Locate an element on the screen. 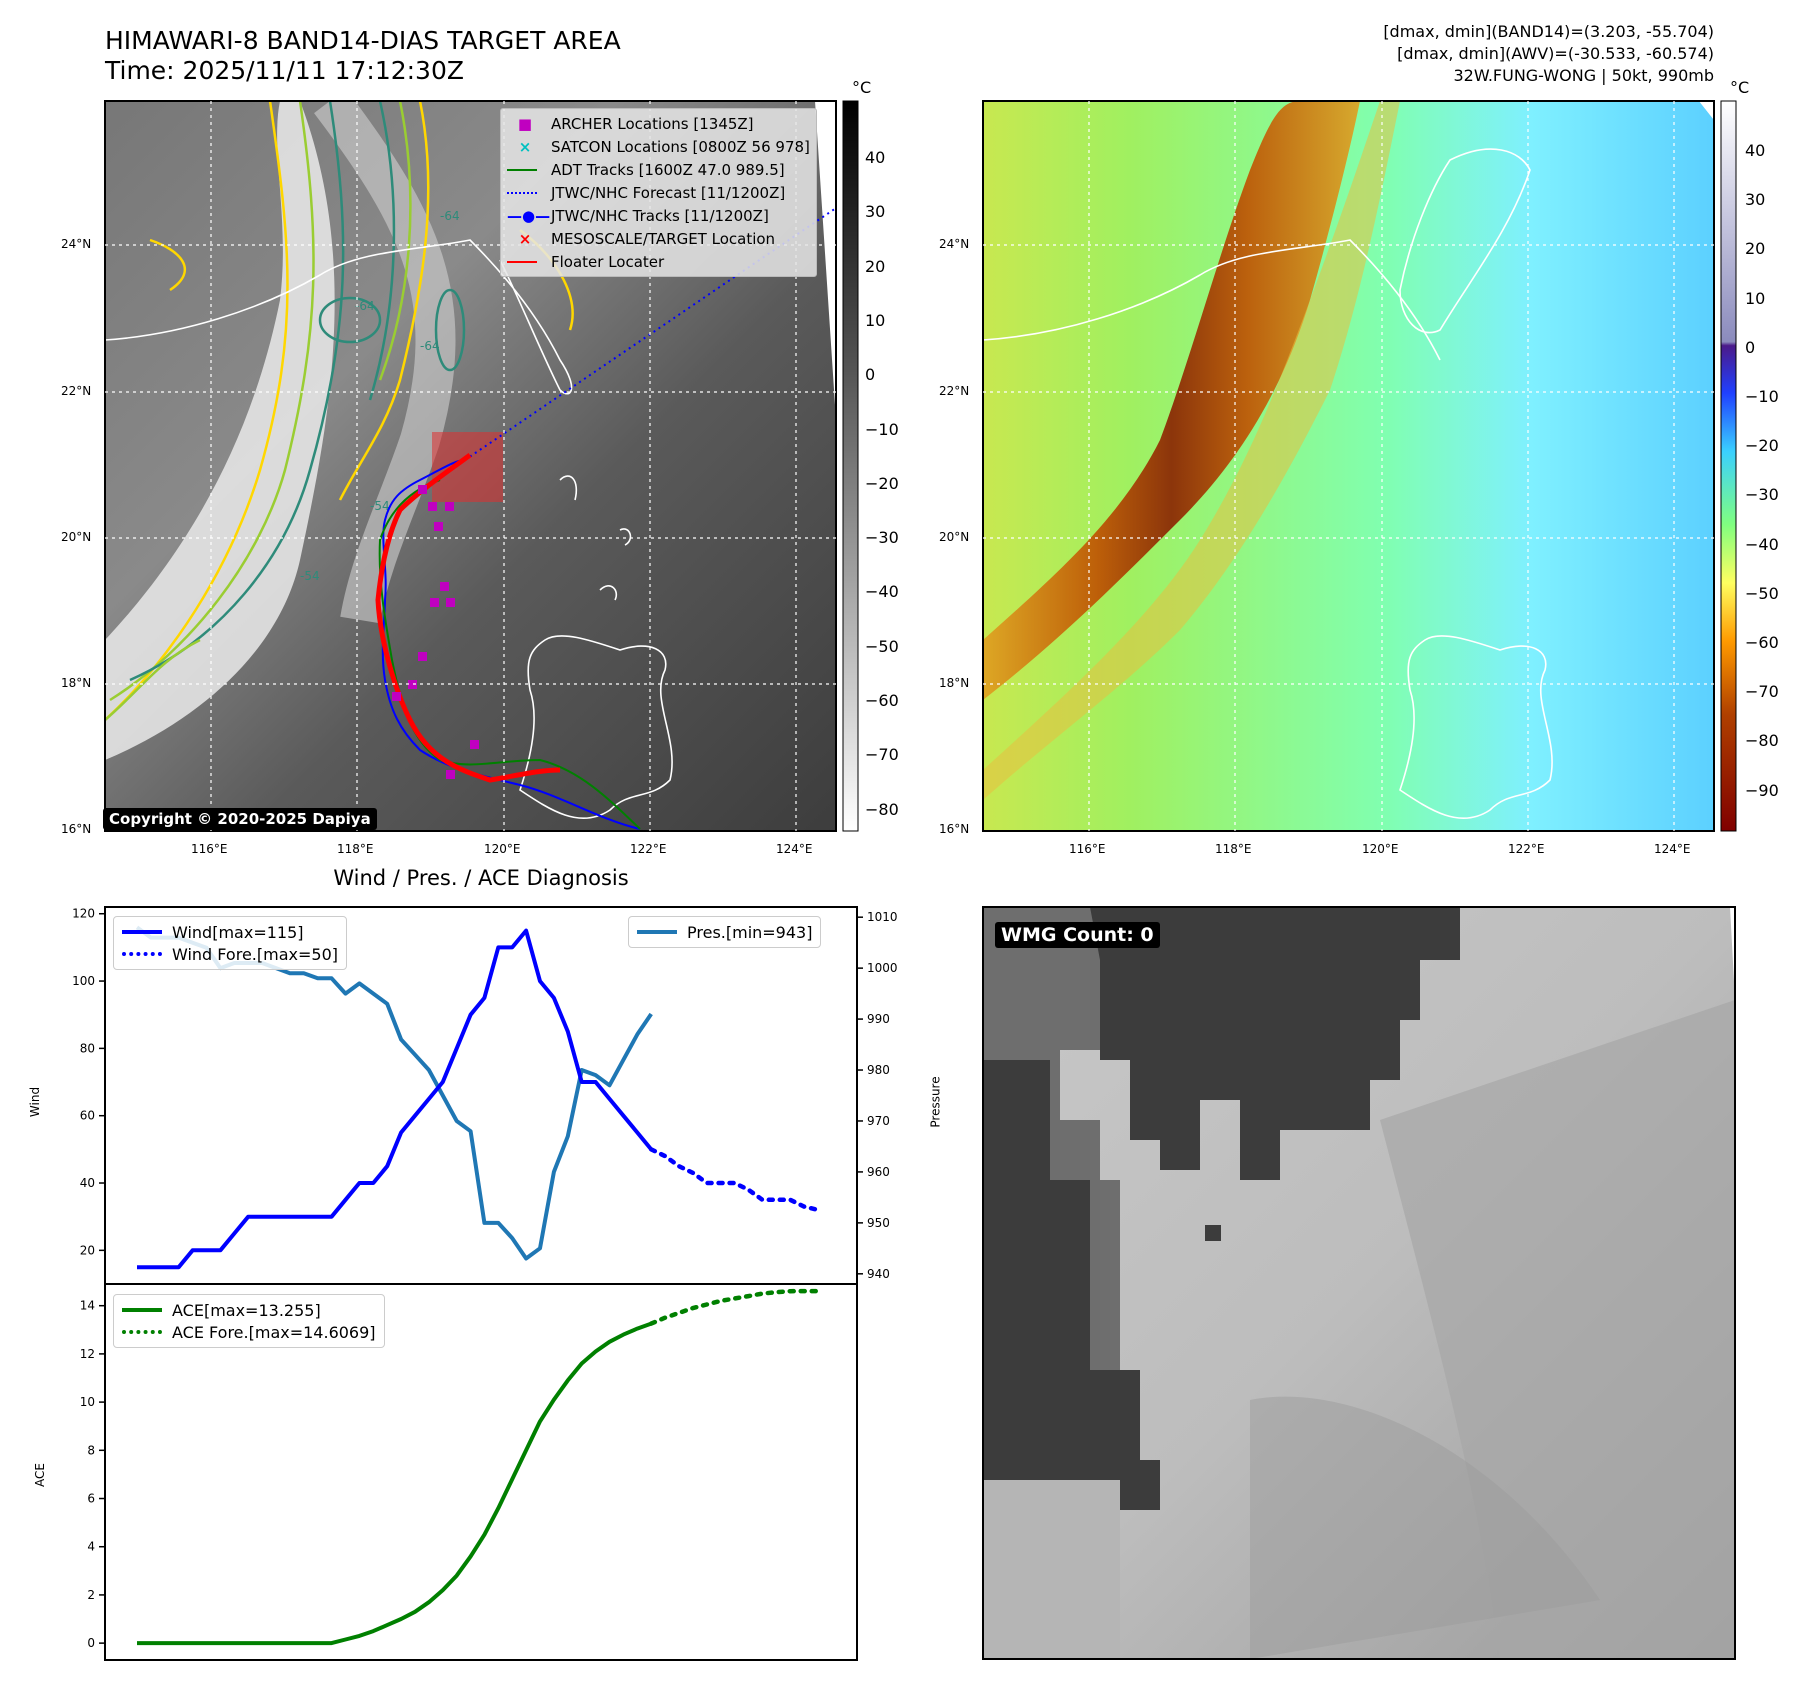 The image size is (1797, 1690). legend-adt: ADT Tracks [1600Z 47.0 989.5] is located at coordinates (658, 169).